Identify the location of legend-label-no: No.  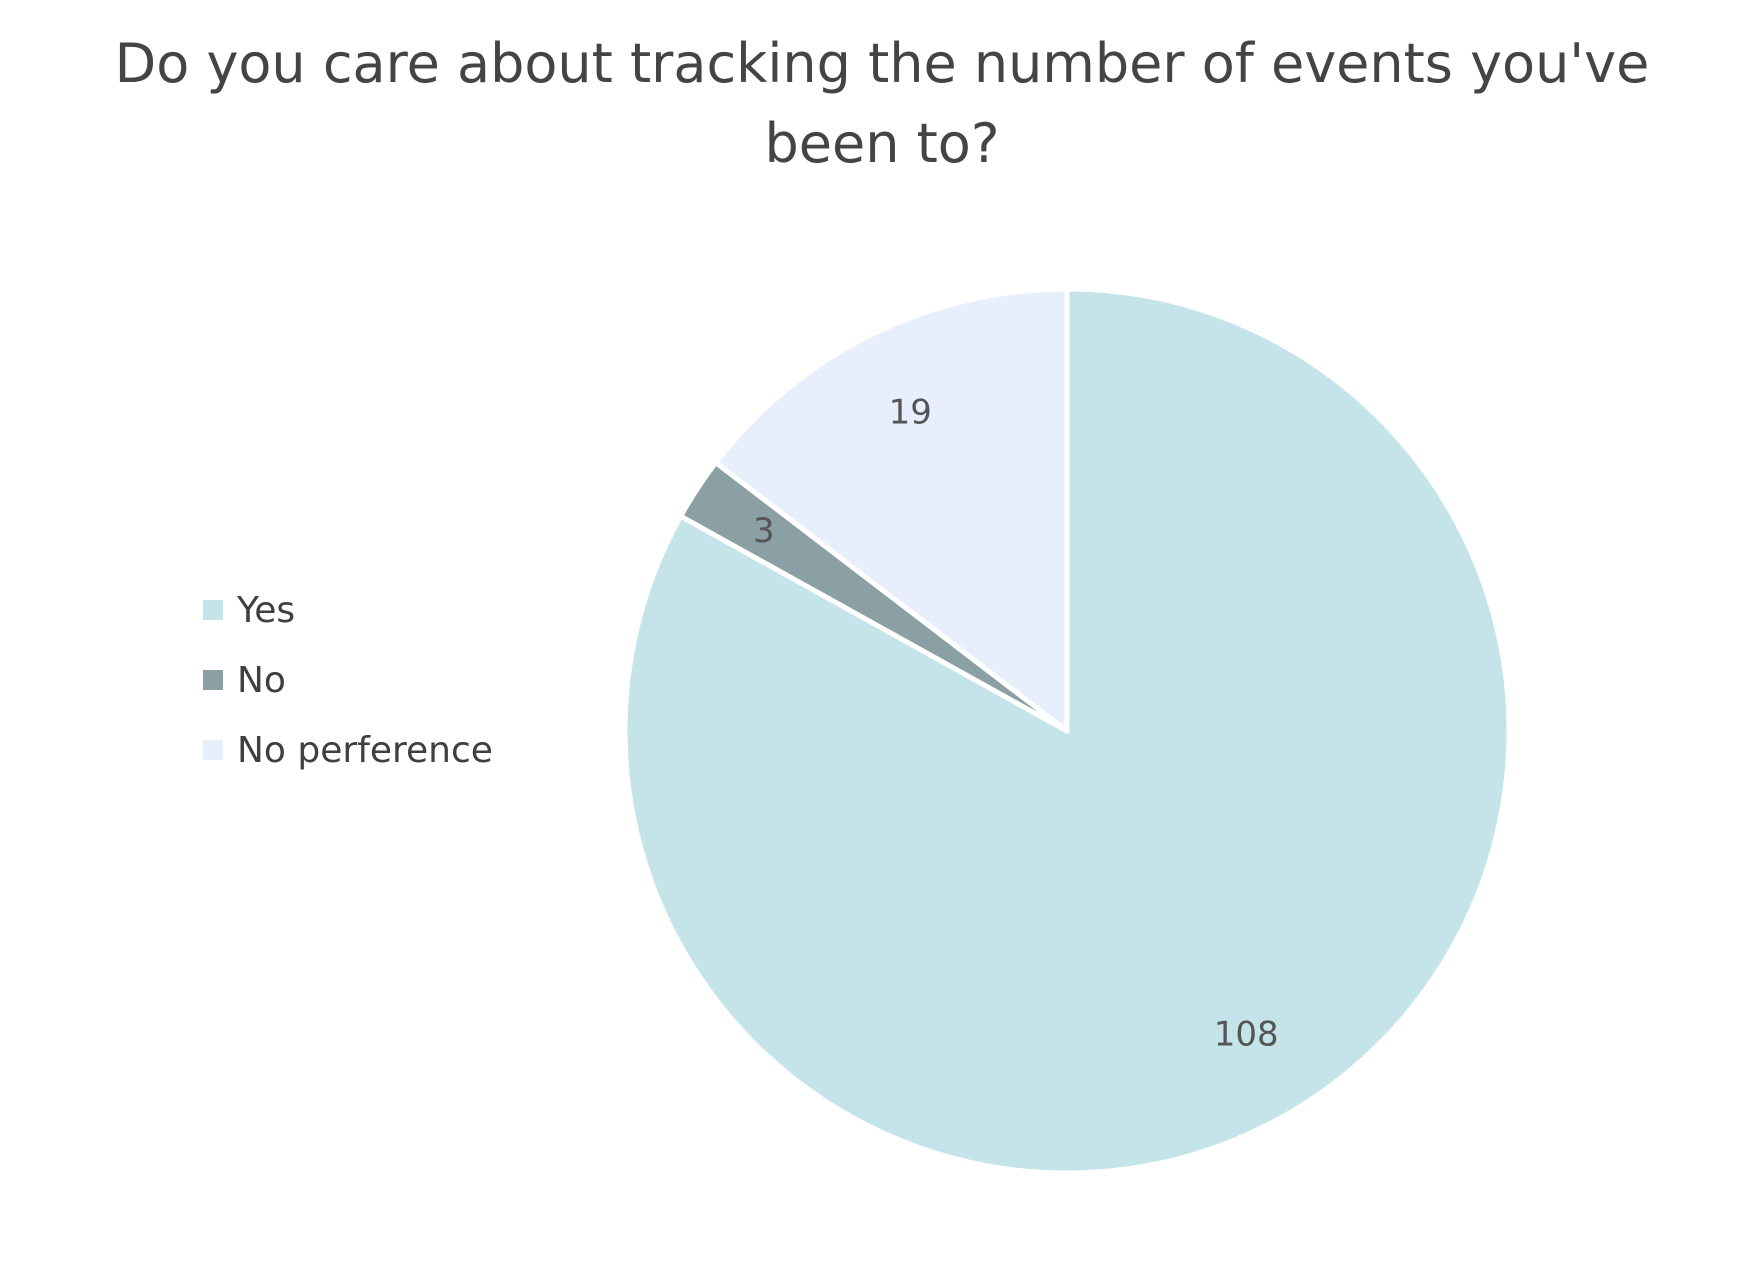
(261, 680).